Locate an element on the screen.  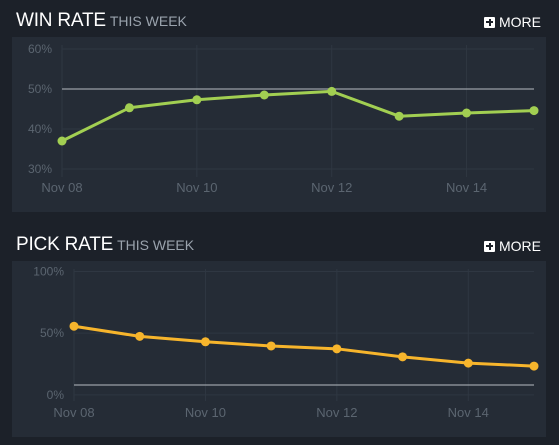
winrate-xtick-label: Nov 08 is located at coordinates (61, 187).